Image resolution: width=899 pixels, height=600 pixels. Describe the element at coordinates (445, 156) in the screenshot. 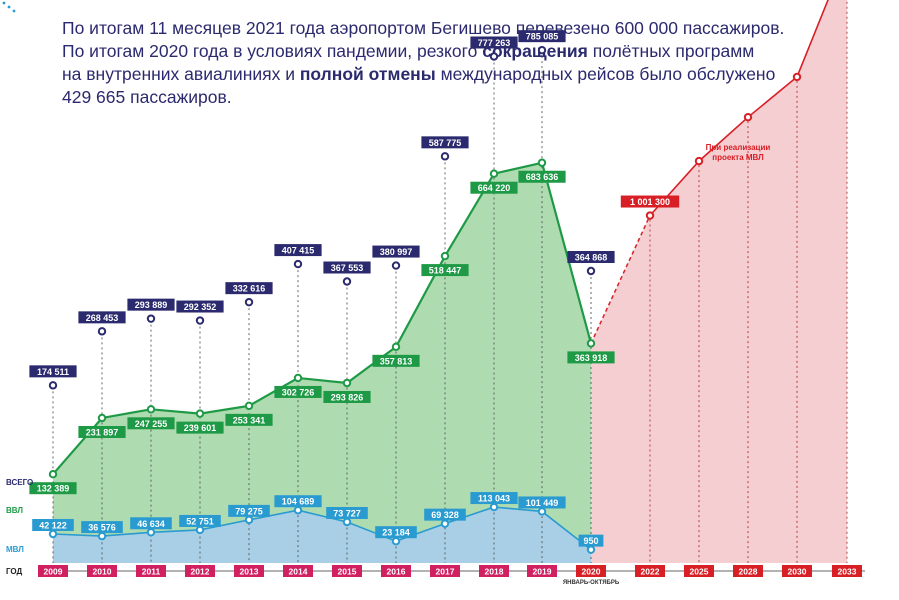

I see `total-marker-2017` at that location.